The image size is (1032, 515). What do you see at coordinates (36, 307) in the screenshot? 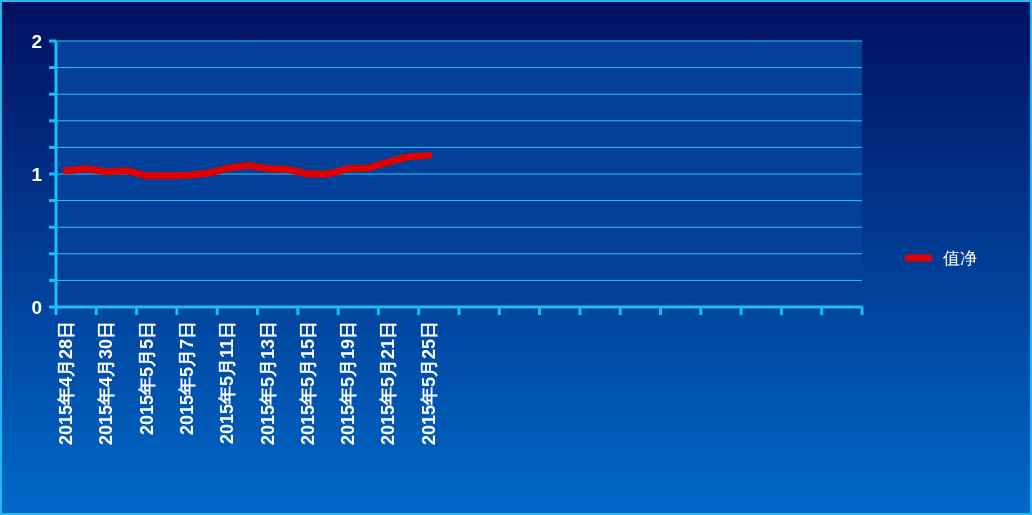
I see `y-tick-label: 0` at bounding box center [36, 307].